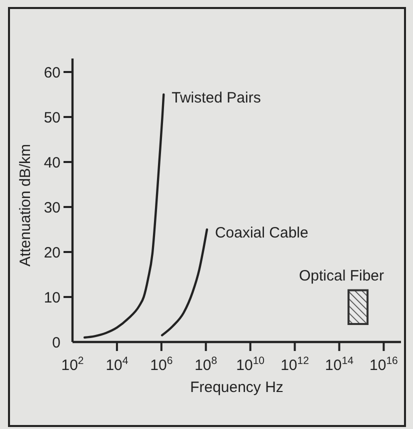 This screenshot has height=429, width=413. Describe the element at coordinates (56, 343) in the screenshot. I see `y-tick-label: 0` at that location.